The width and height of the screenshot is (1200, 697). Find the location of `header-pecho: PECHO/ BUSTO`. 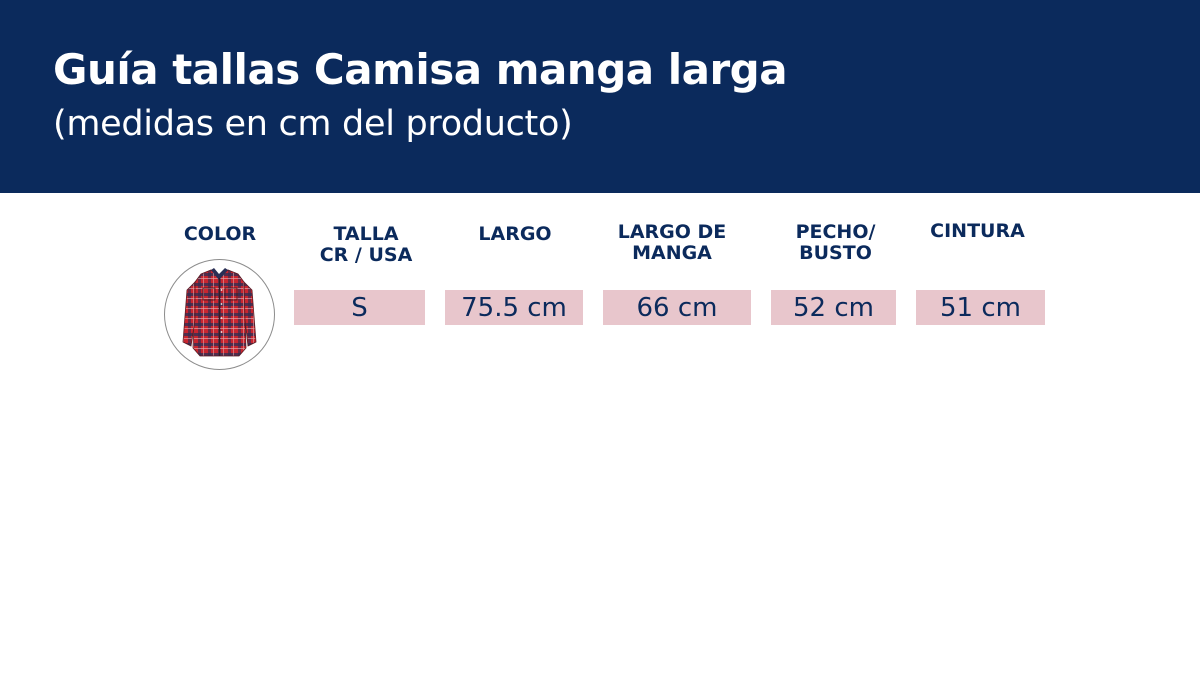

header-pecho: PECHO/ BUSTO is located at coordinates (835, 242).